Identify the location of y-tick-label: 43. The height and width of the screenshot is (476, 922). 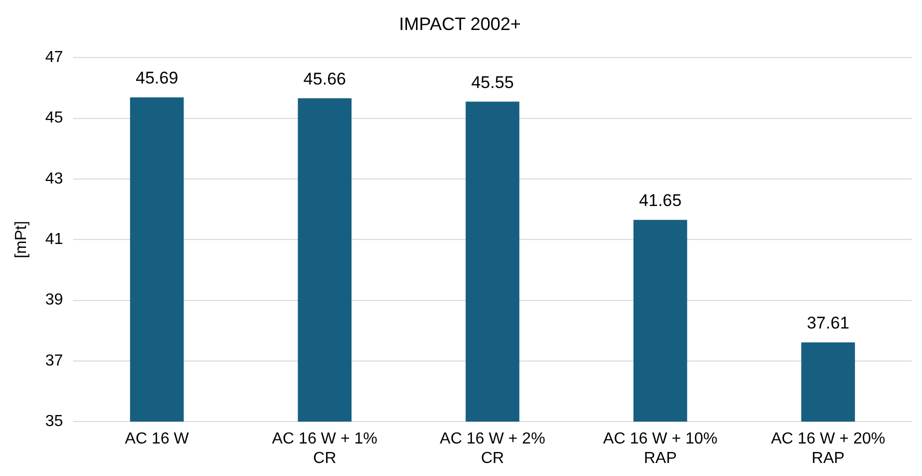
(54, 179).